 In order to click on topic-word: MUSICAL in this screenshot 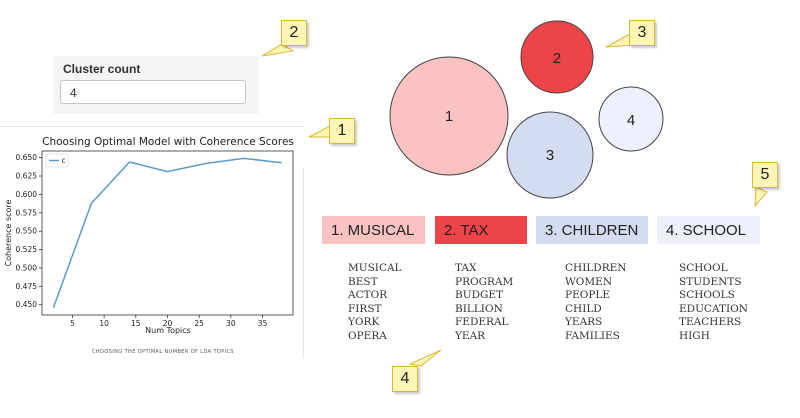, I will do `click(375, 268)`.